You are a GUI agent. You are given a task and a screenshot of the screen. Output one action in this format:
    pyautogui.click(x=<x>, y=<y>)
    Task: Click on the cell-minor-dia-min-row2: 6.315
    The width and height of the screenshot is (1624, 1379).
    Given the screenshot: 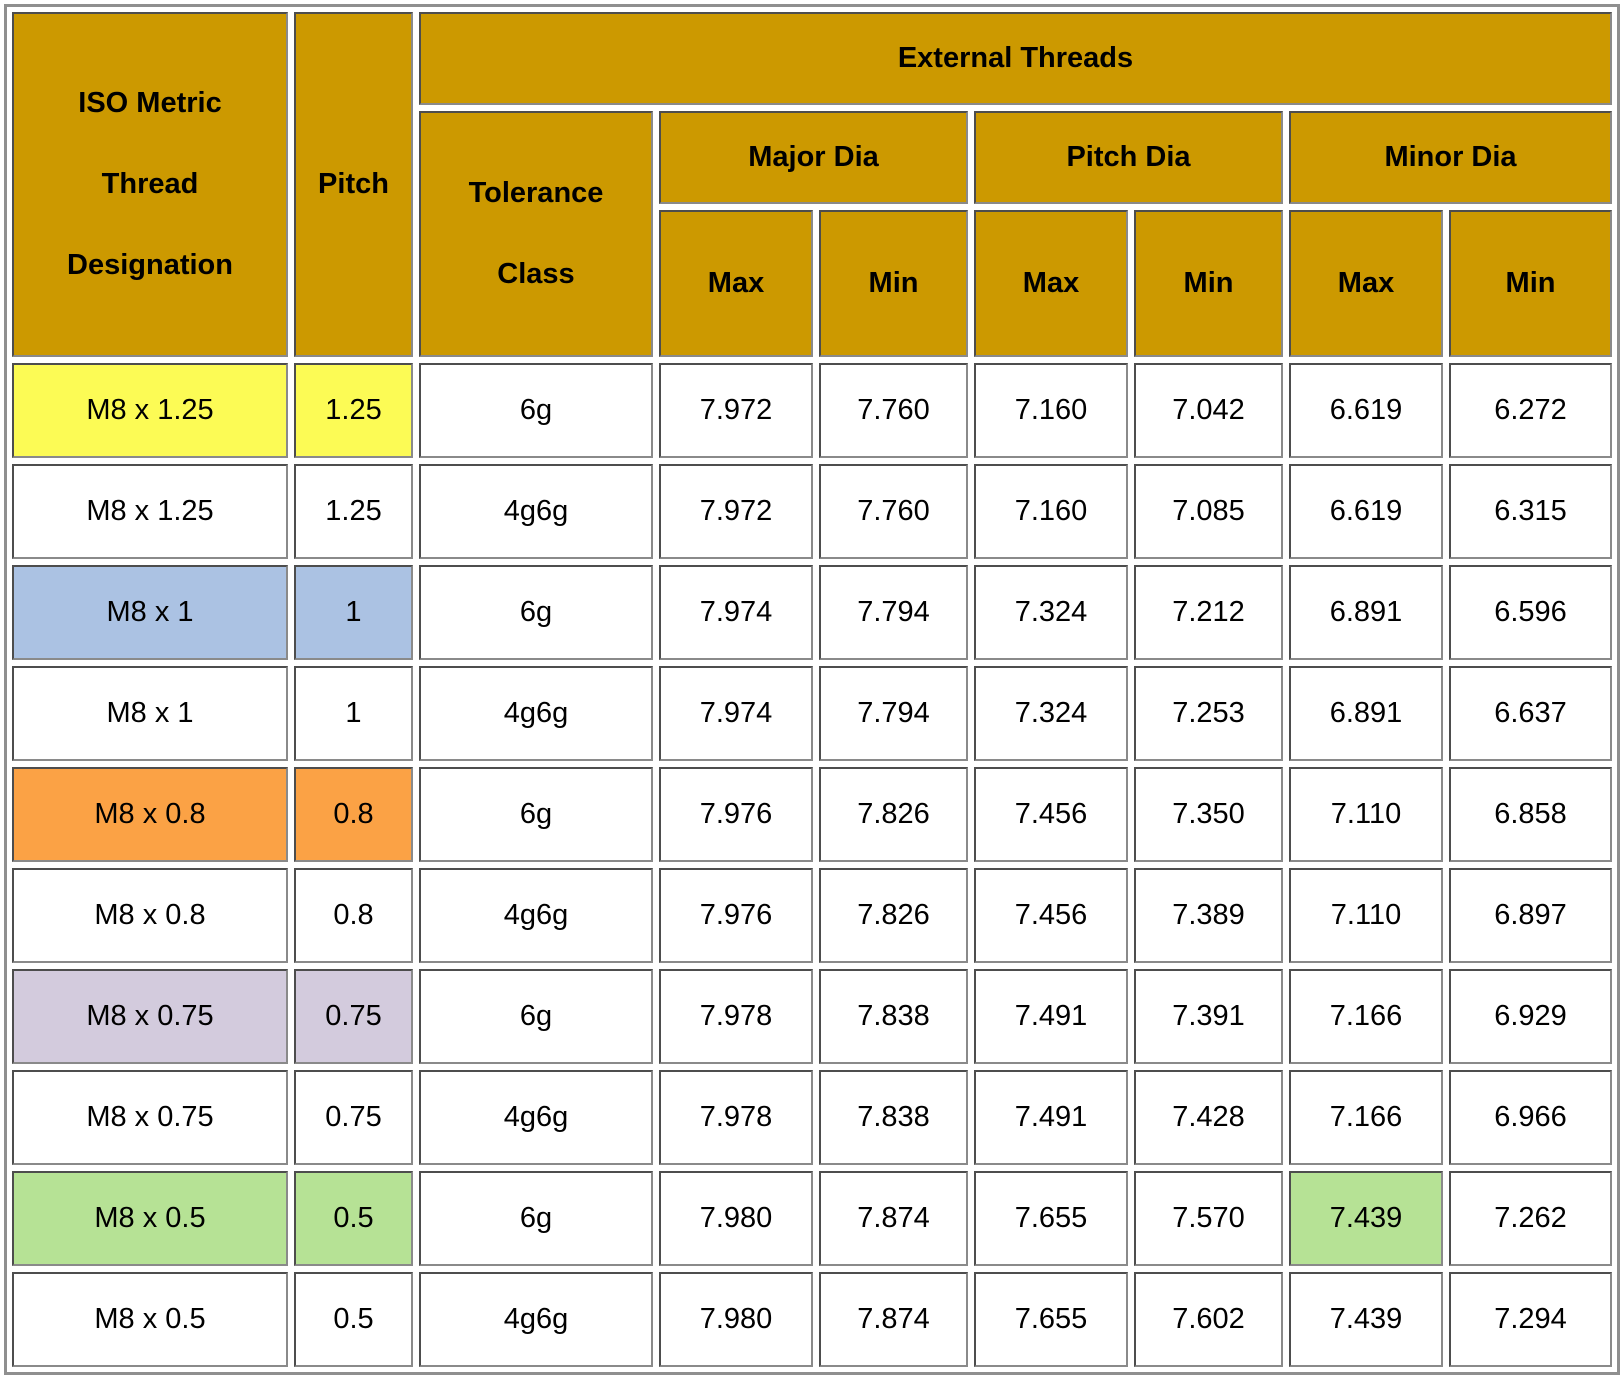 What is the action you would take?
    pyautogui.click(x=1530, y=511)
    